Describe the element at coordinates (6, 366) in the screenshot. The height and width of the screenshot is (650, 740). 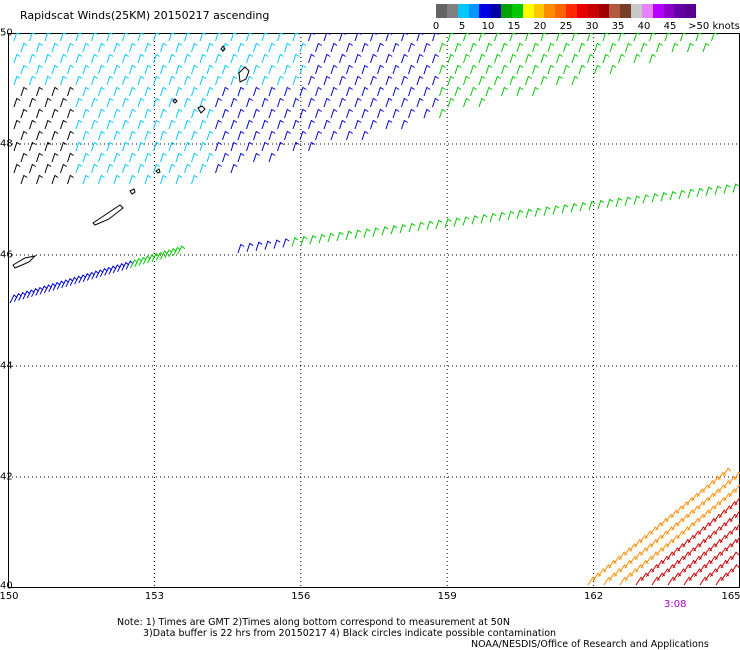
I see `latitude-label: 44` at that location.